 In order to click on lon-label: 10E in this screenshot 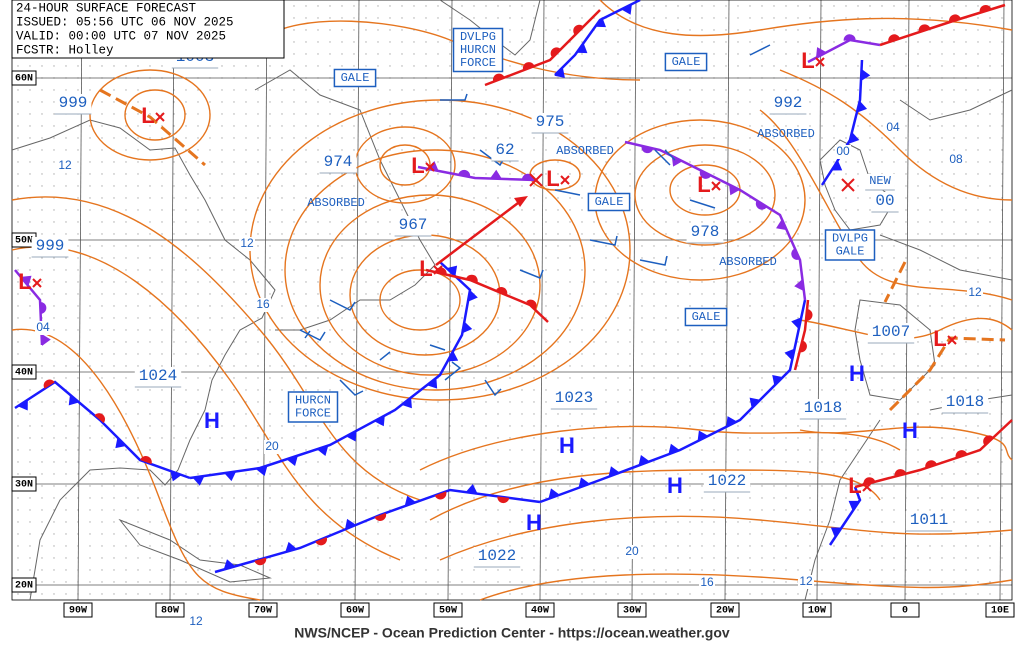, I will do `click(1000, 611)`.